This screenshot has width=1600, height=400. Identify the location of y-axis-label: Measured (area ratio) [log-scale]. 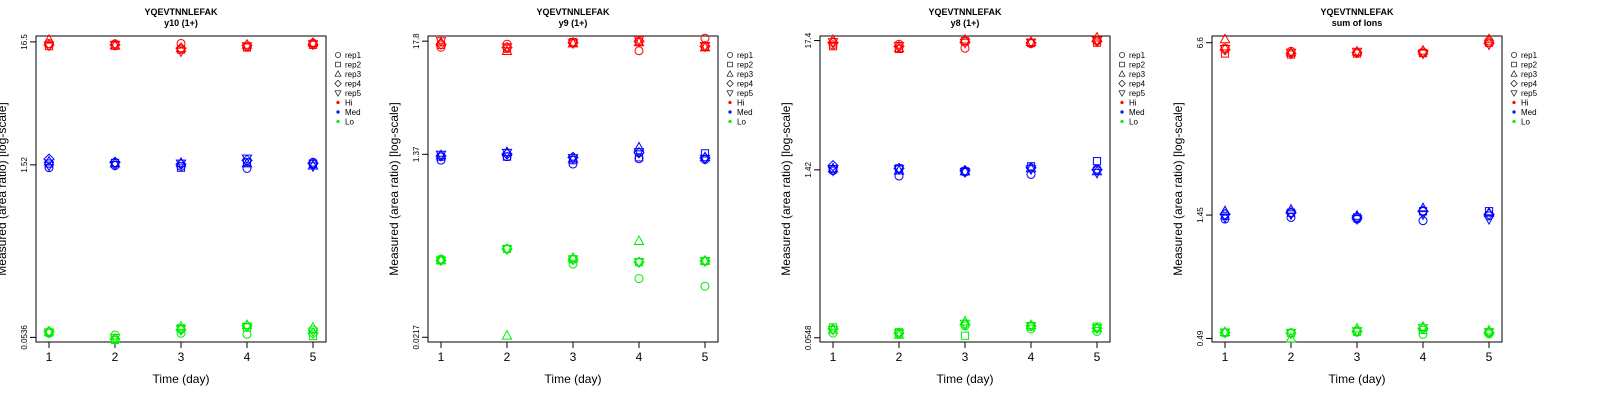
(394, 188).